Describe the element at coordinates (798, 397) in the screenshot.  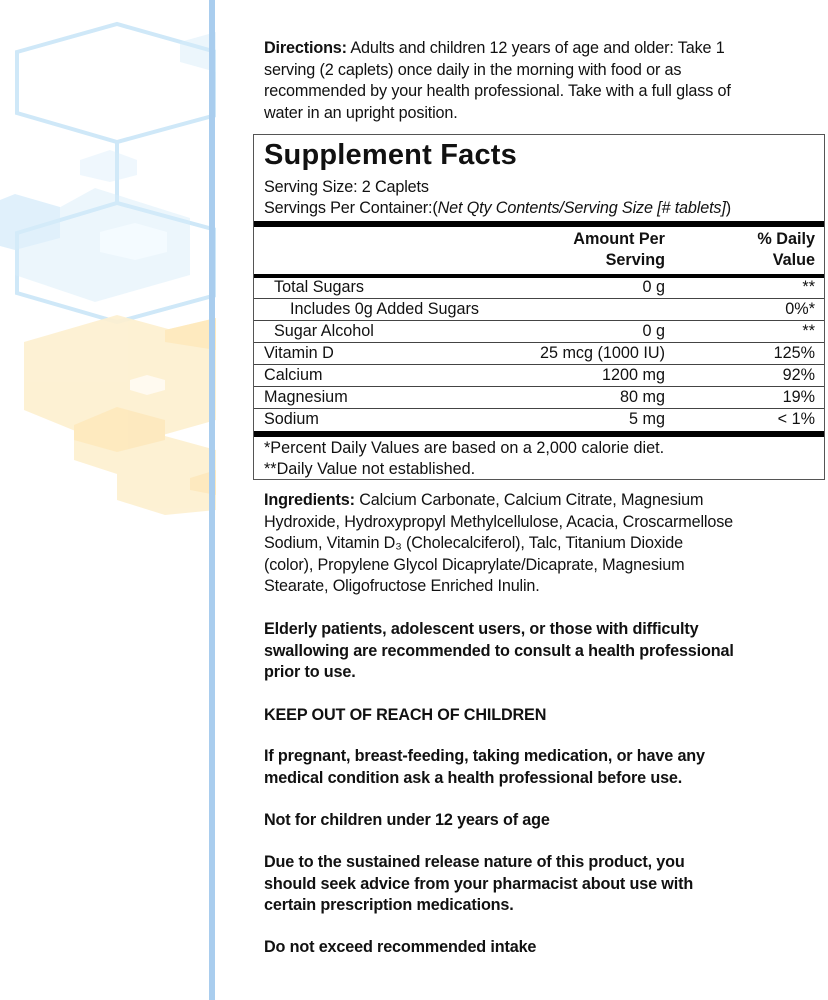
I see `nutrient-daily-value: 19%` at that location.